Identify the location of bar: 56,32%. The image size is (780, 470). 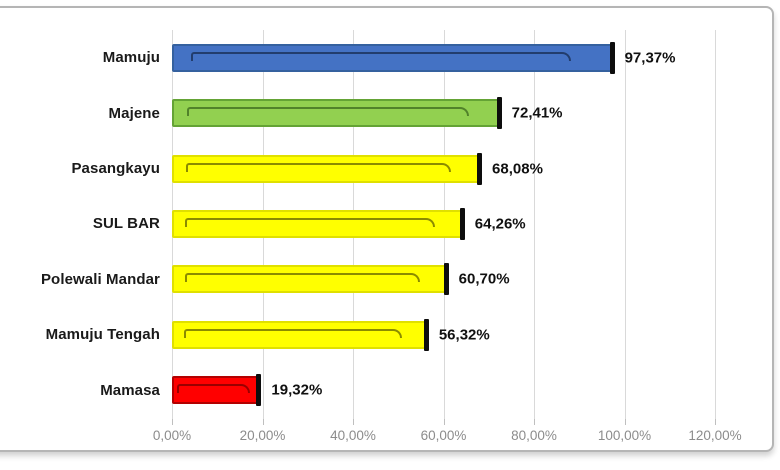
(331, 334).